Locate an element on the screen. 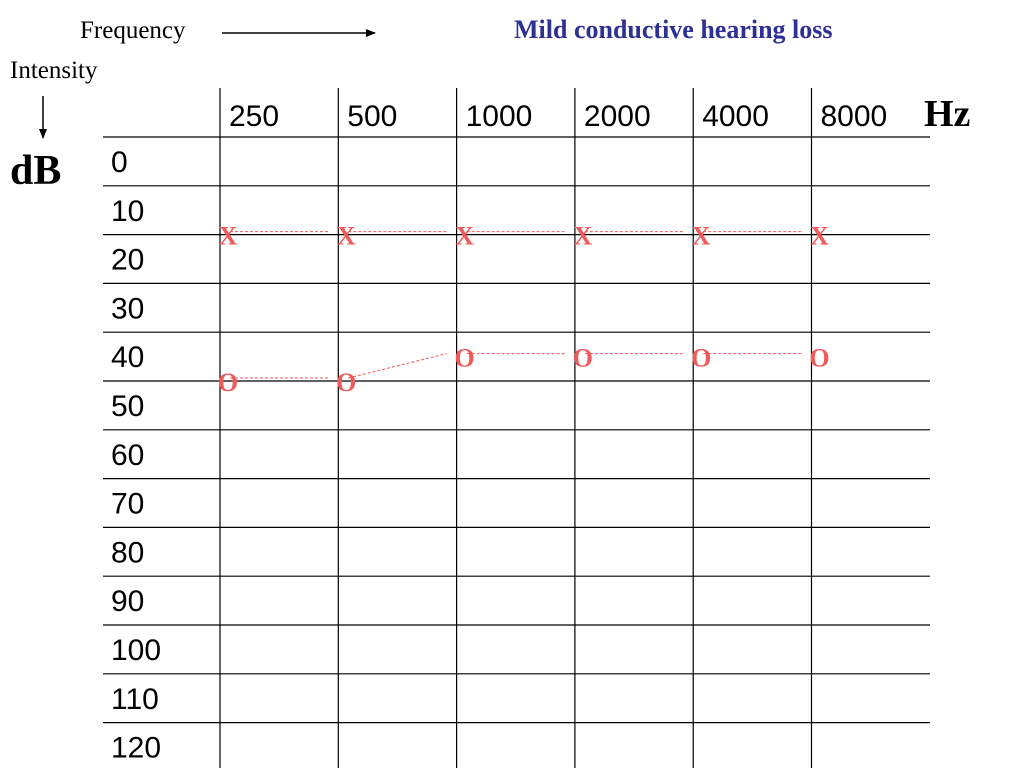 Image resolution: width=1024 pixels, height=768 pixels. y-tick-label: 80 is located at coordinates (127, 552).